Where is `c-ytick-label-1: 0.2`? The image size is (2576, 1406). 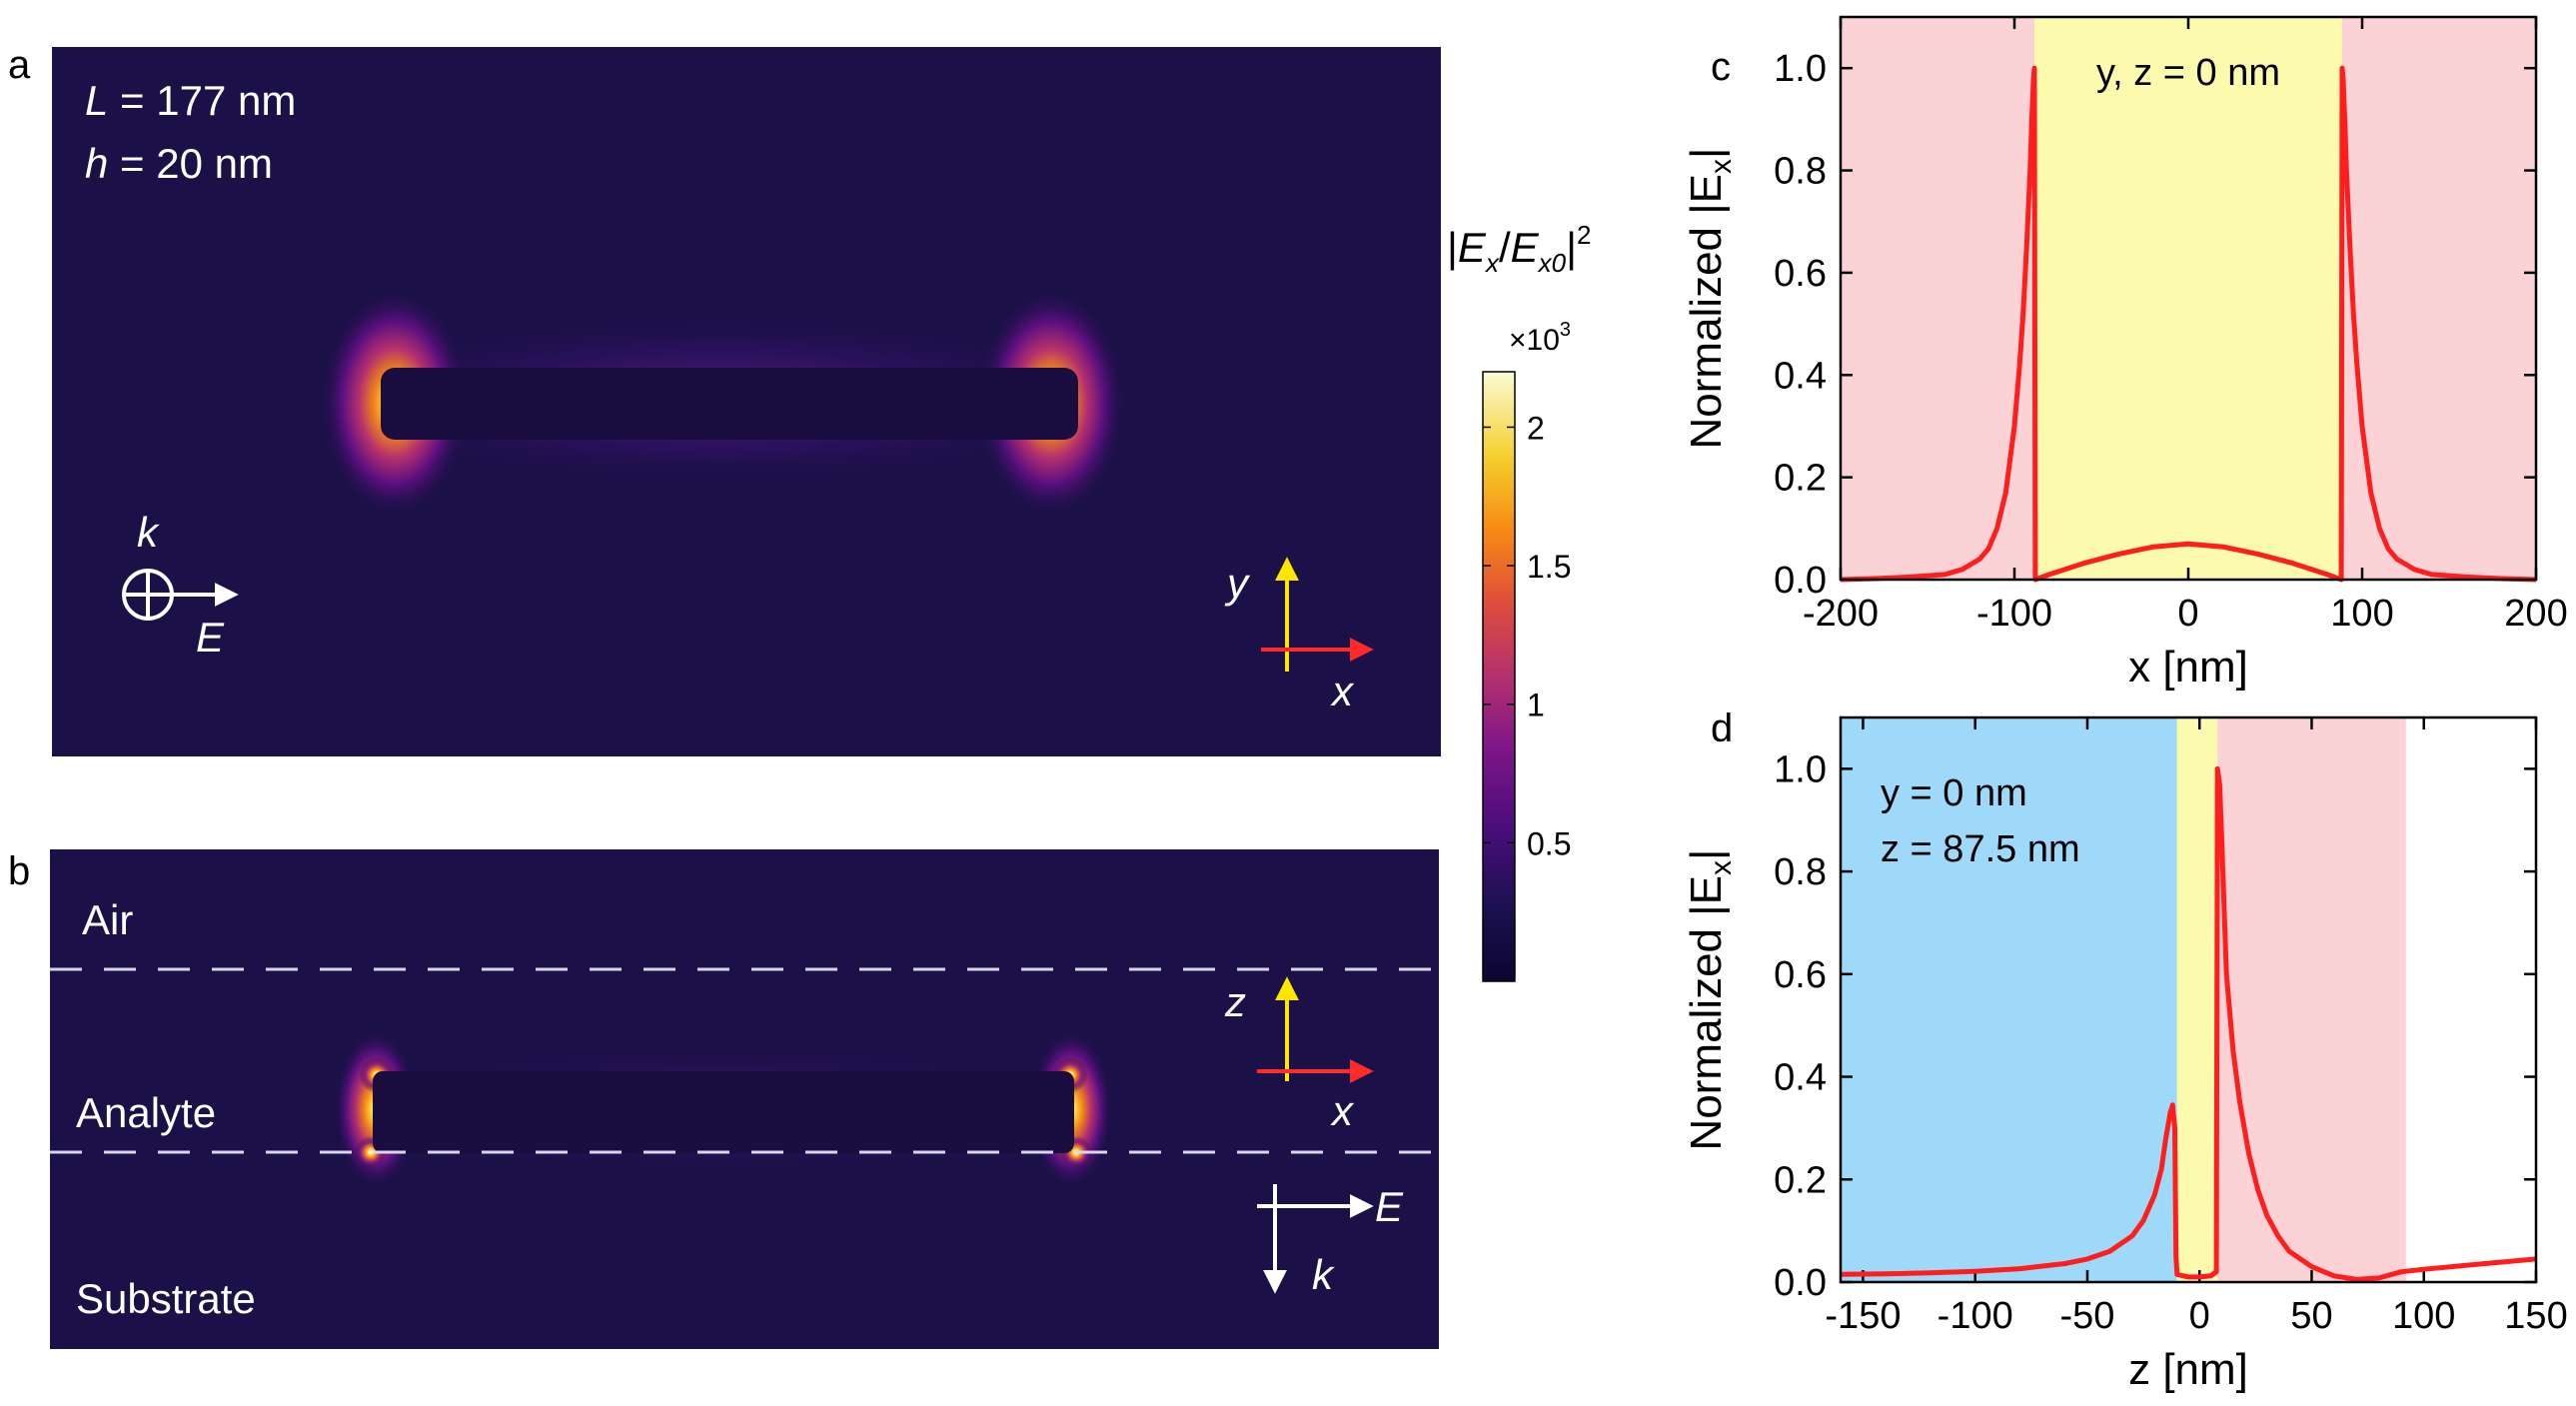 c-ytick-label-1: 0.2 is located at coordinates (1800, 479).